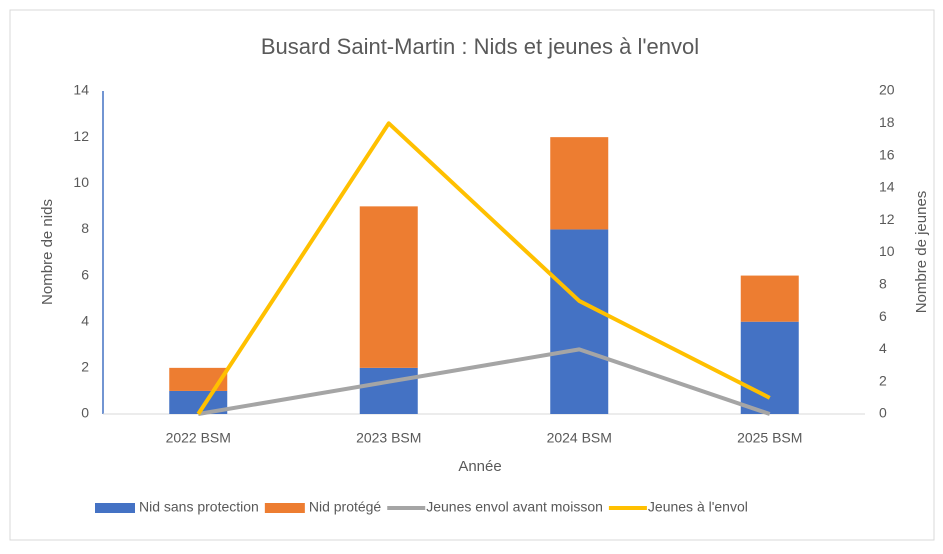 The height and width of the screenshot is (554, 943). Describe the element at coordinates (85, 367) in the screenshot. I see `y-tick-label: 2` at that location.